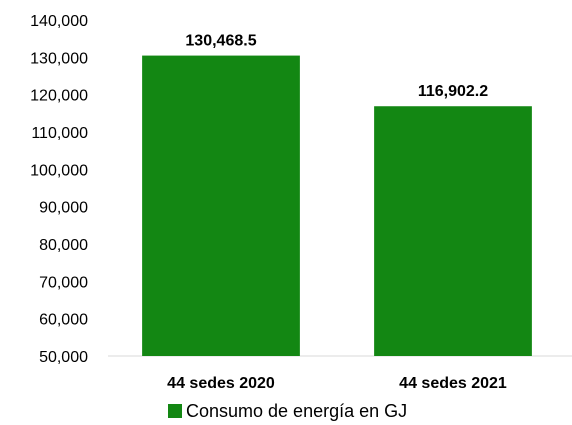 Image resolution: width=572 pixels, height=425 pixels. I want to click on y-tick-label: 110,000, so click(59, 133).